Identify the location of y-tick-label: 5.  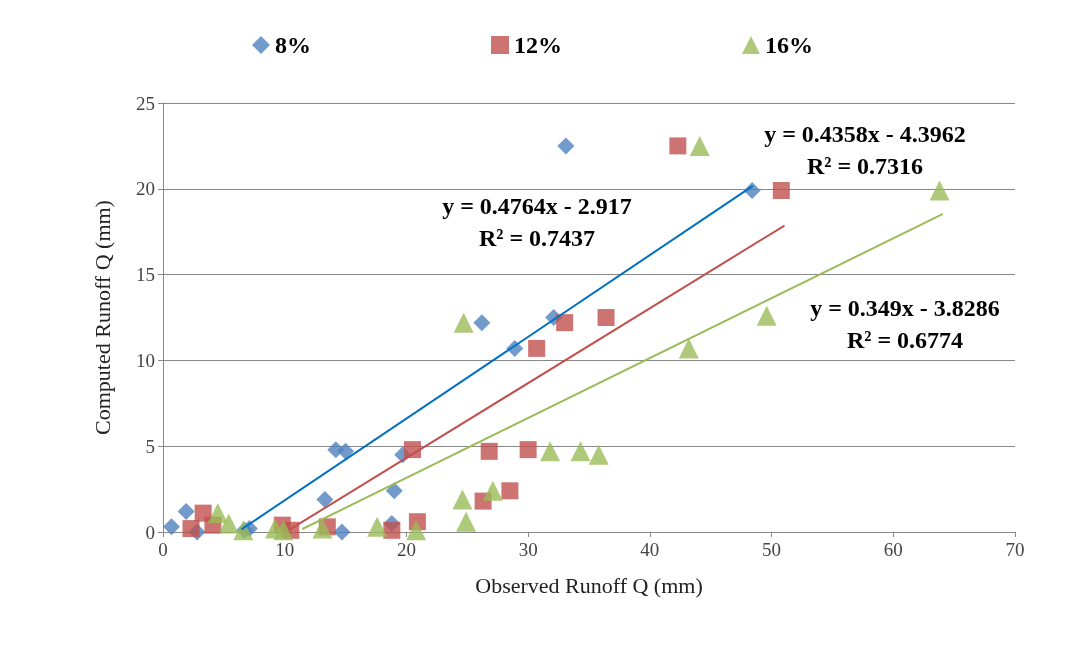
(150, 446).